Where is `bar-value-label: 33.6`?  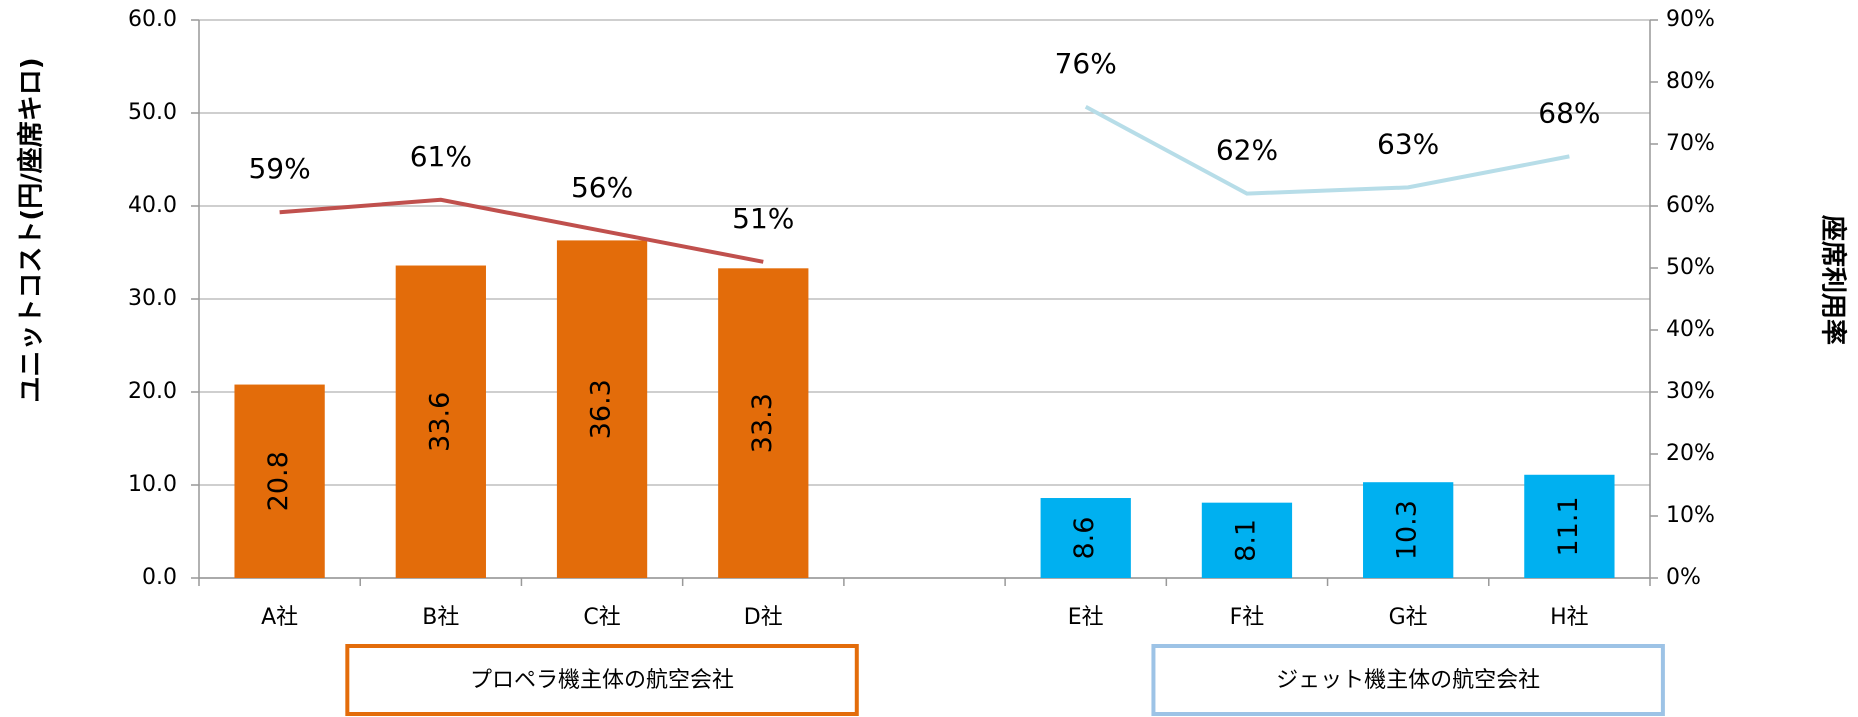 bar-value-label: 33.6 is located at coordinates (439, 422).